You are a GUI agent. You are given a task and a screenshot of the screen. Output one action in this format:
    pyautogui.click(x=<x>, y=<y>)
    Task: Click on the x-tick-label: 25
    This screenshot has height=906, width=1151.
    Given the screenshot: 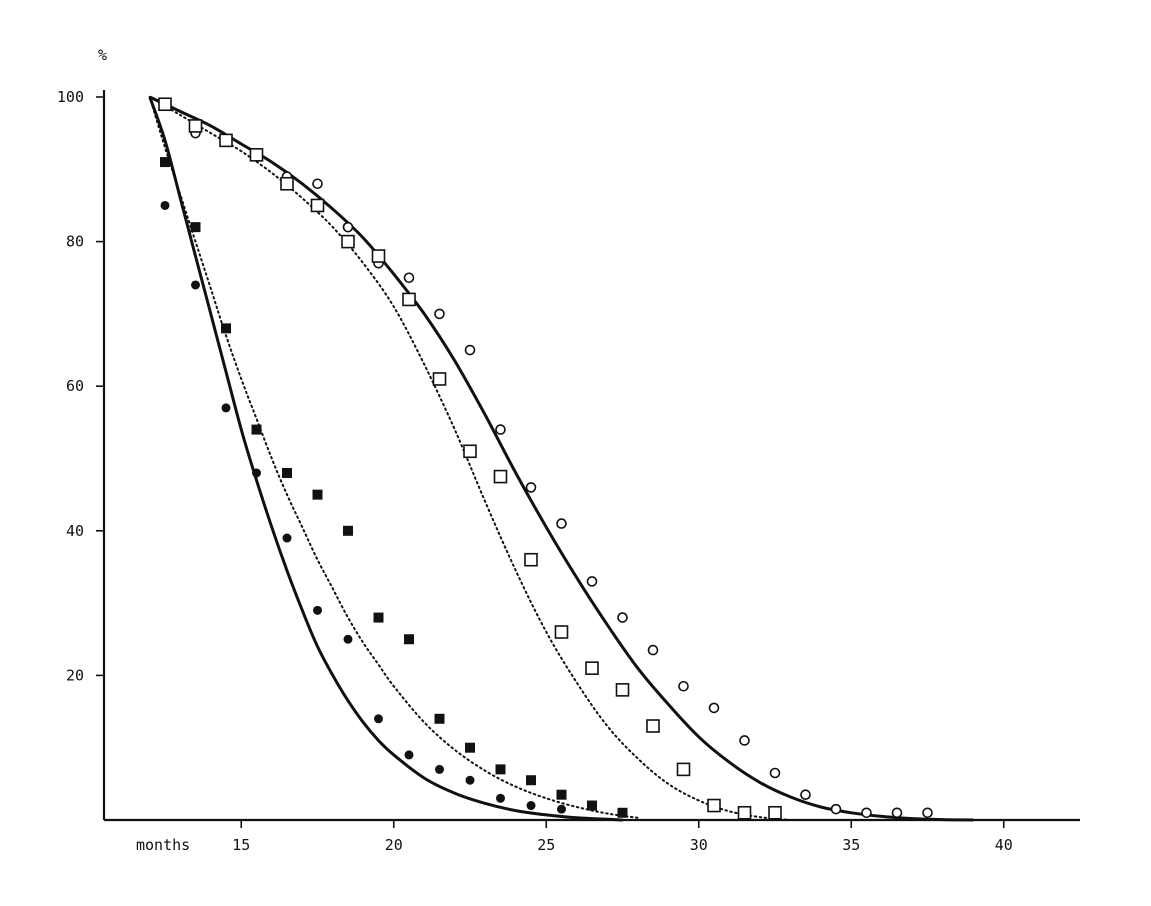 What is the action you would take?
    pyautogui.click(x=546, y=845)
    